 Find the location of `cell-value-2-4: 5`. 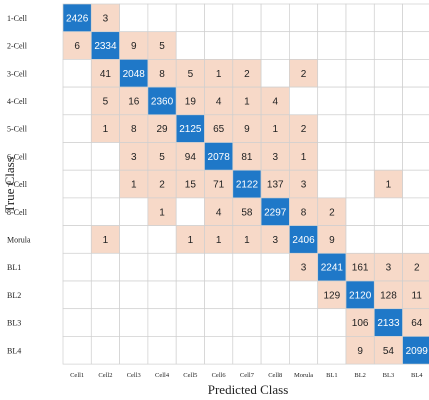

cell-value-2-4: 5 is located at coordinates (191, 74).